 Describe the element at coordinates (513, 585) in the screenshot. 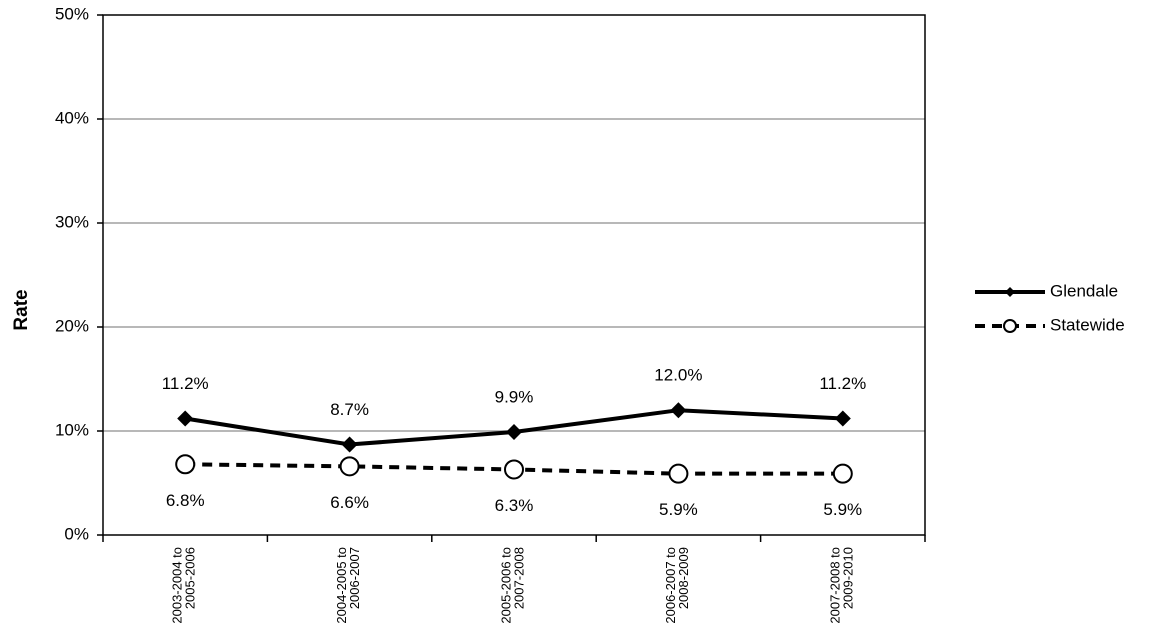

I see `x-tick-label: 2005-2006 to2007-2008` at that location.